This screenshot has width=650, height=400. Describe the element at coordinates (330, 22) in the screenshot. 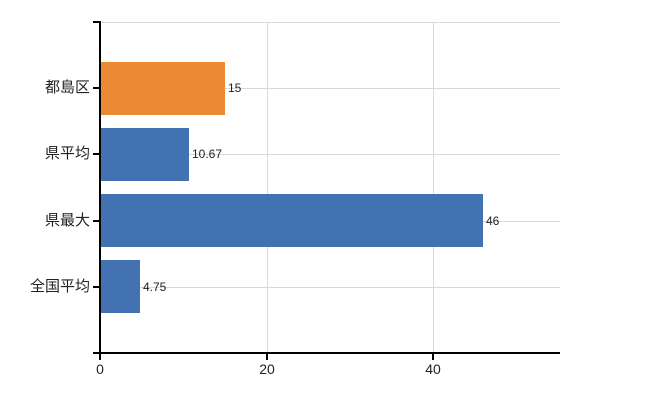

I see `plot-top-gridline` at that location.